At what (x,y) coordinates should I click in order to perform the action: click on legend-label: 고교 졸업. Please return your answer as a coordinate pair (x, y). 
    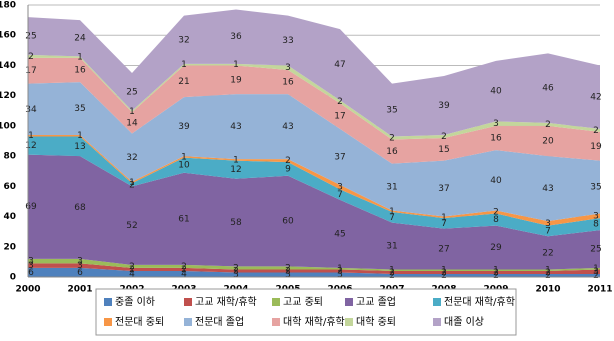
    Looking at the image, I should click on (376, 301).